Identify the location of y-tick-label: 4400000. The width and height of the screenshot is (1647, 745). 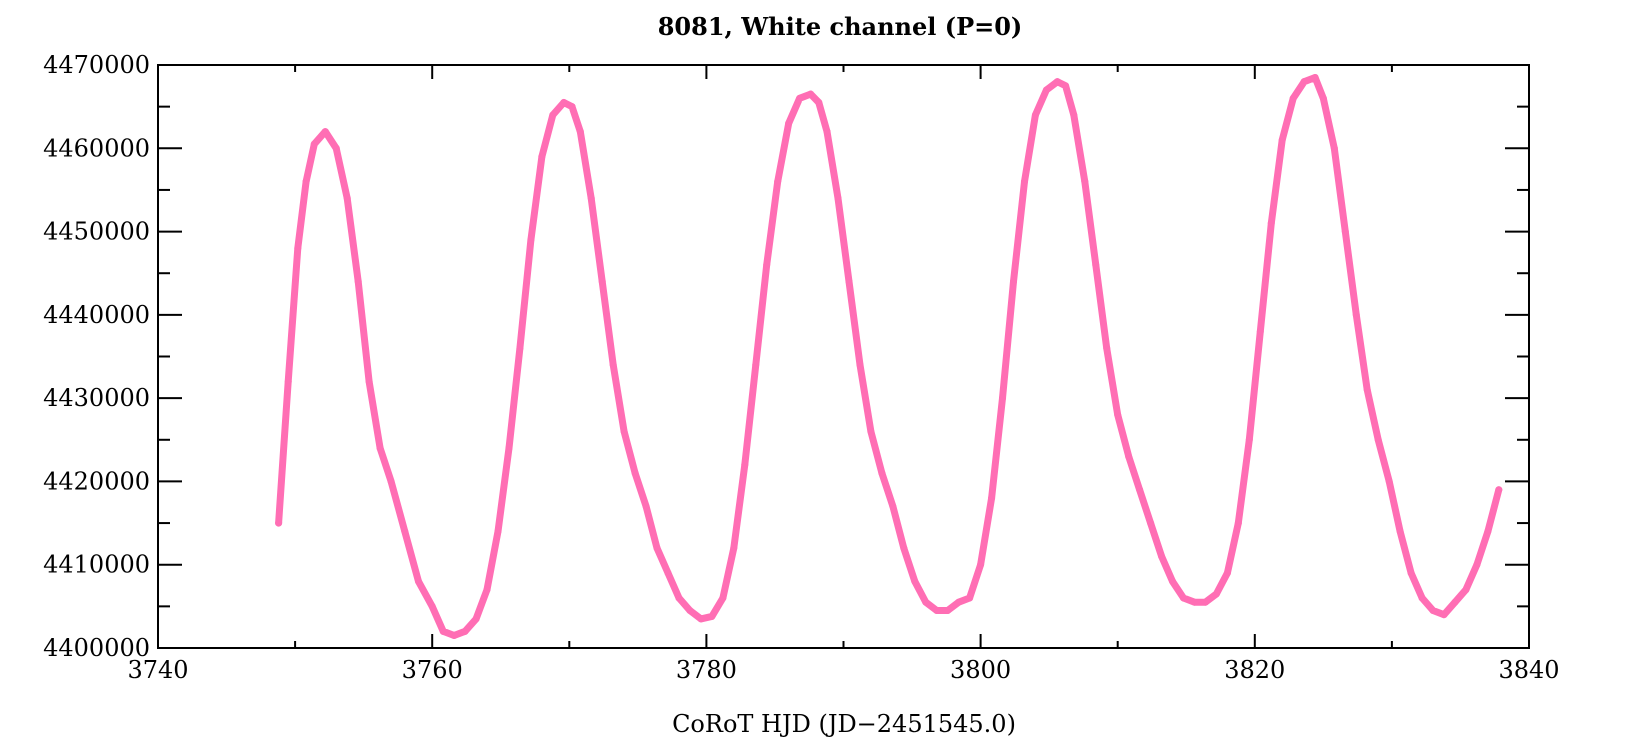
(96, 648).